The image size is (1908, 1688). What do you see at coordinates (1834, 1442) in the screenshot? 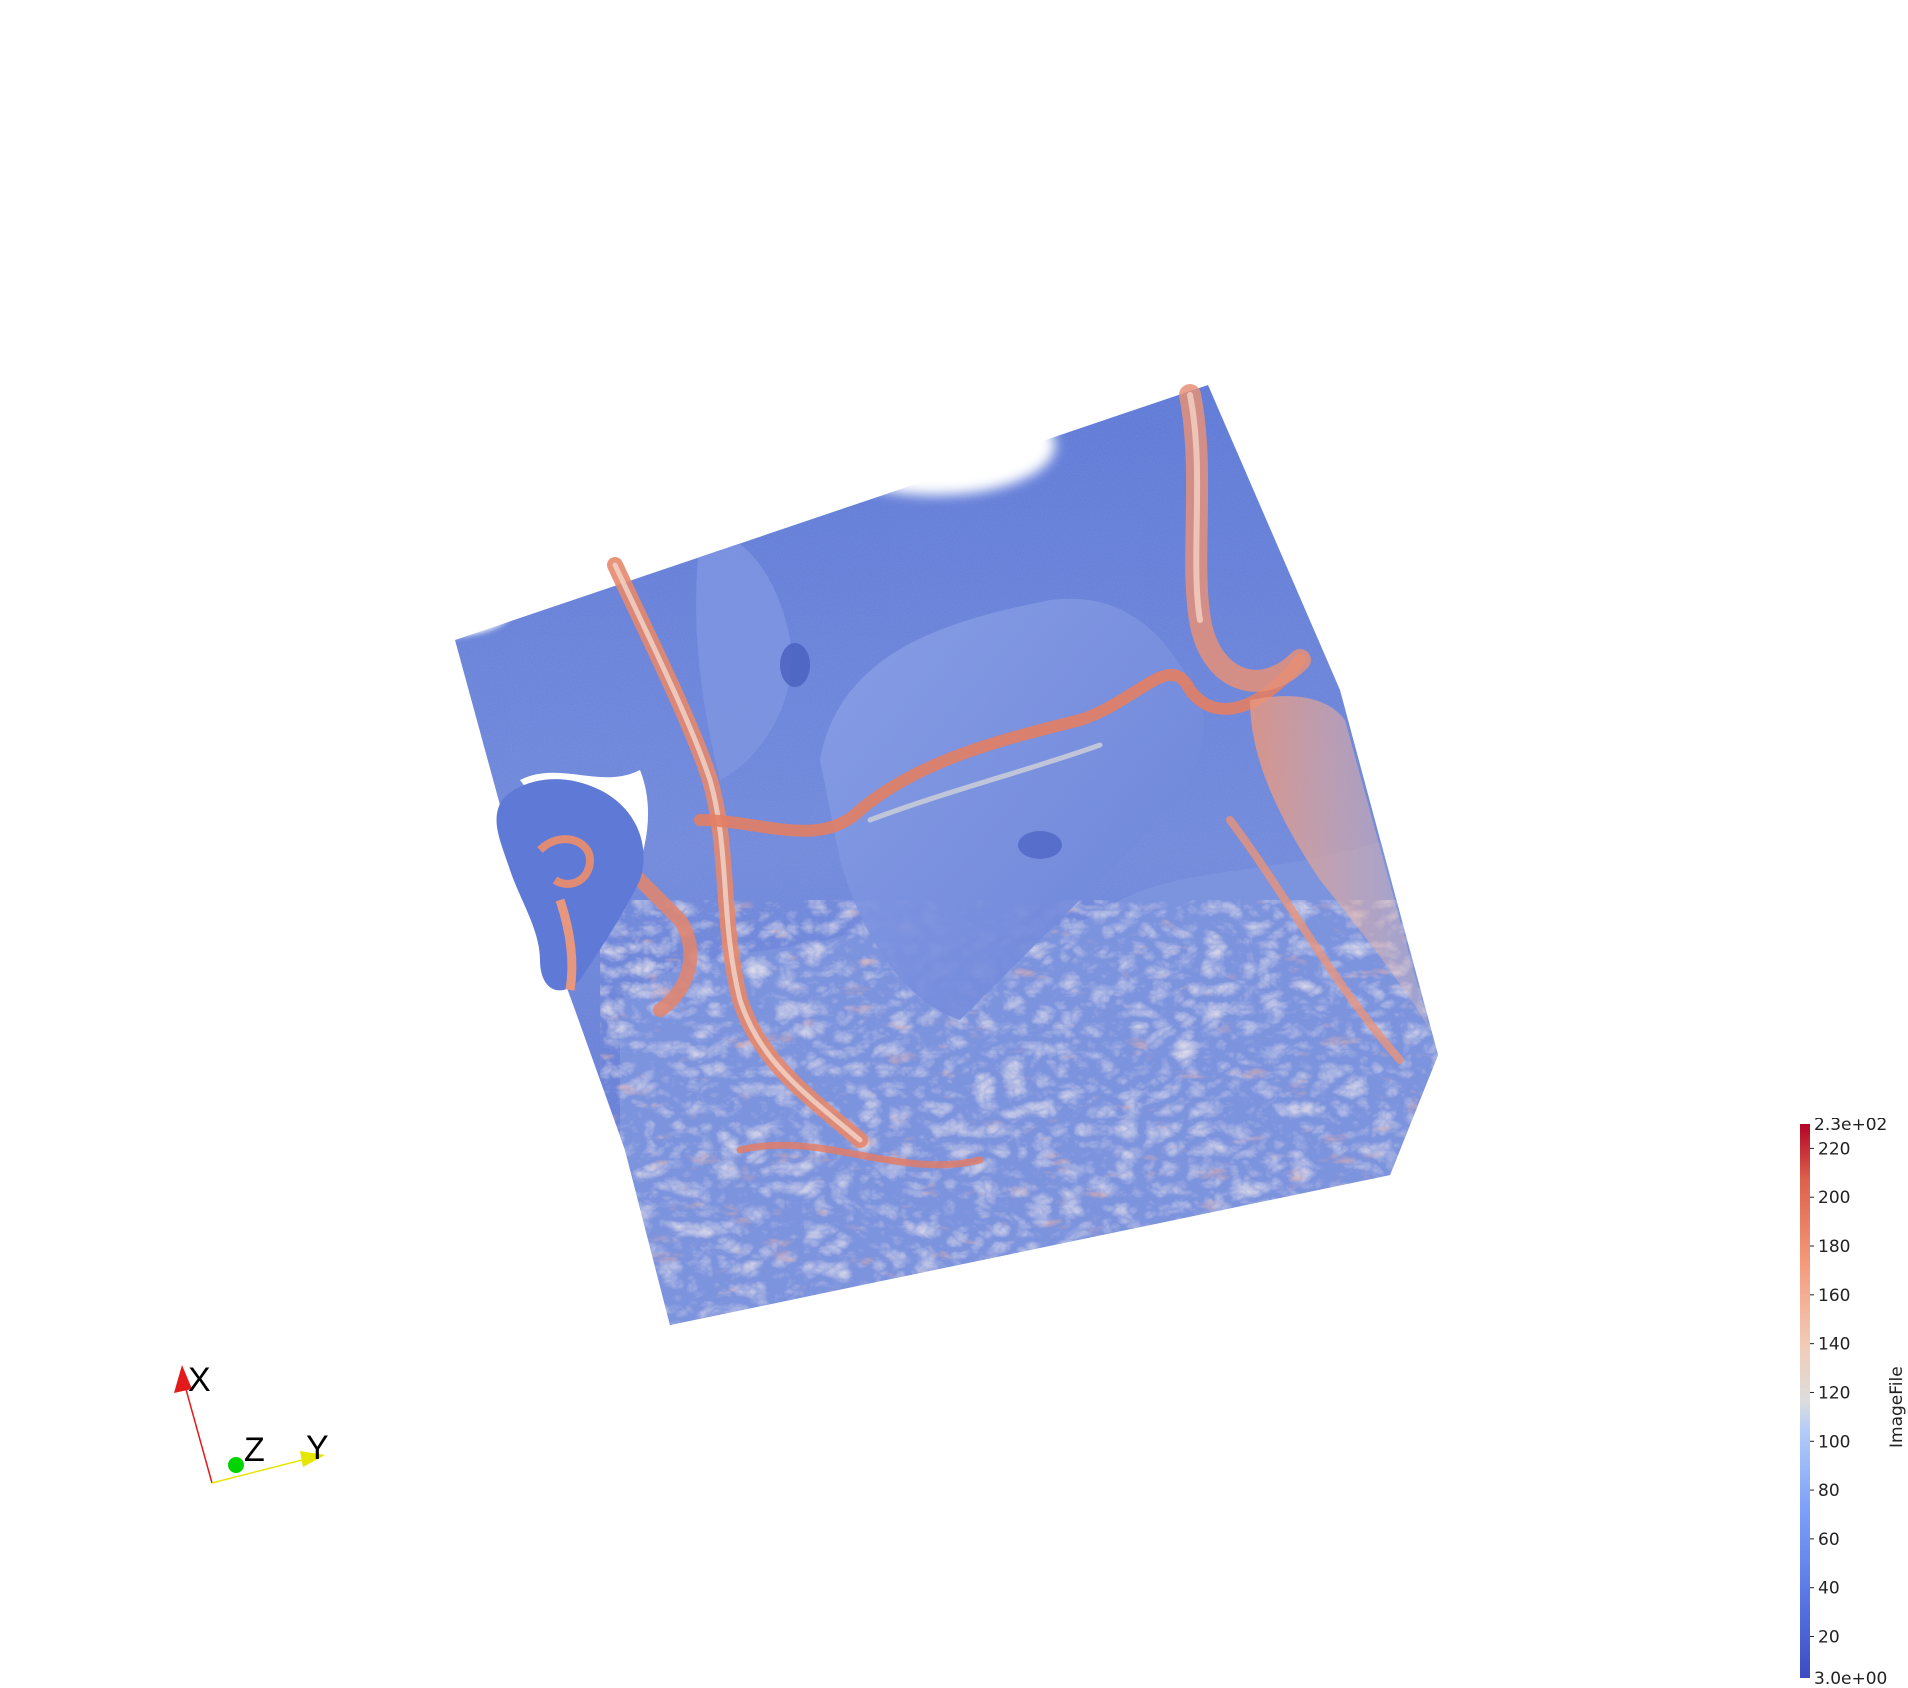
I see `colorbar-tick-label: 100` at bounding box center [1834, 1442].